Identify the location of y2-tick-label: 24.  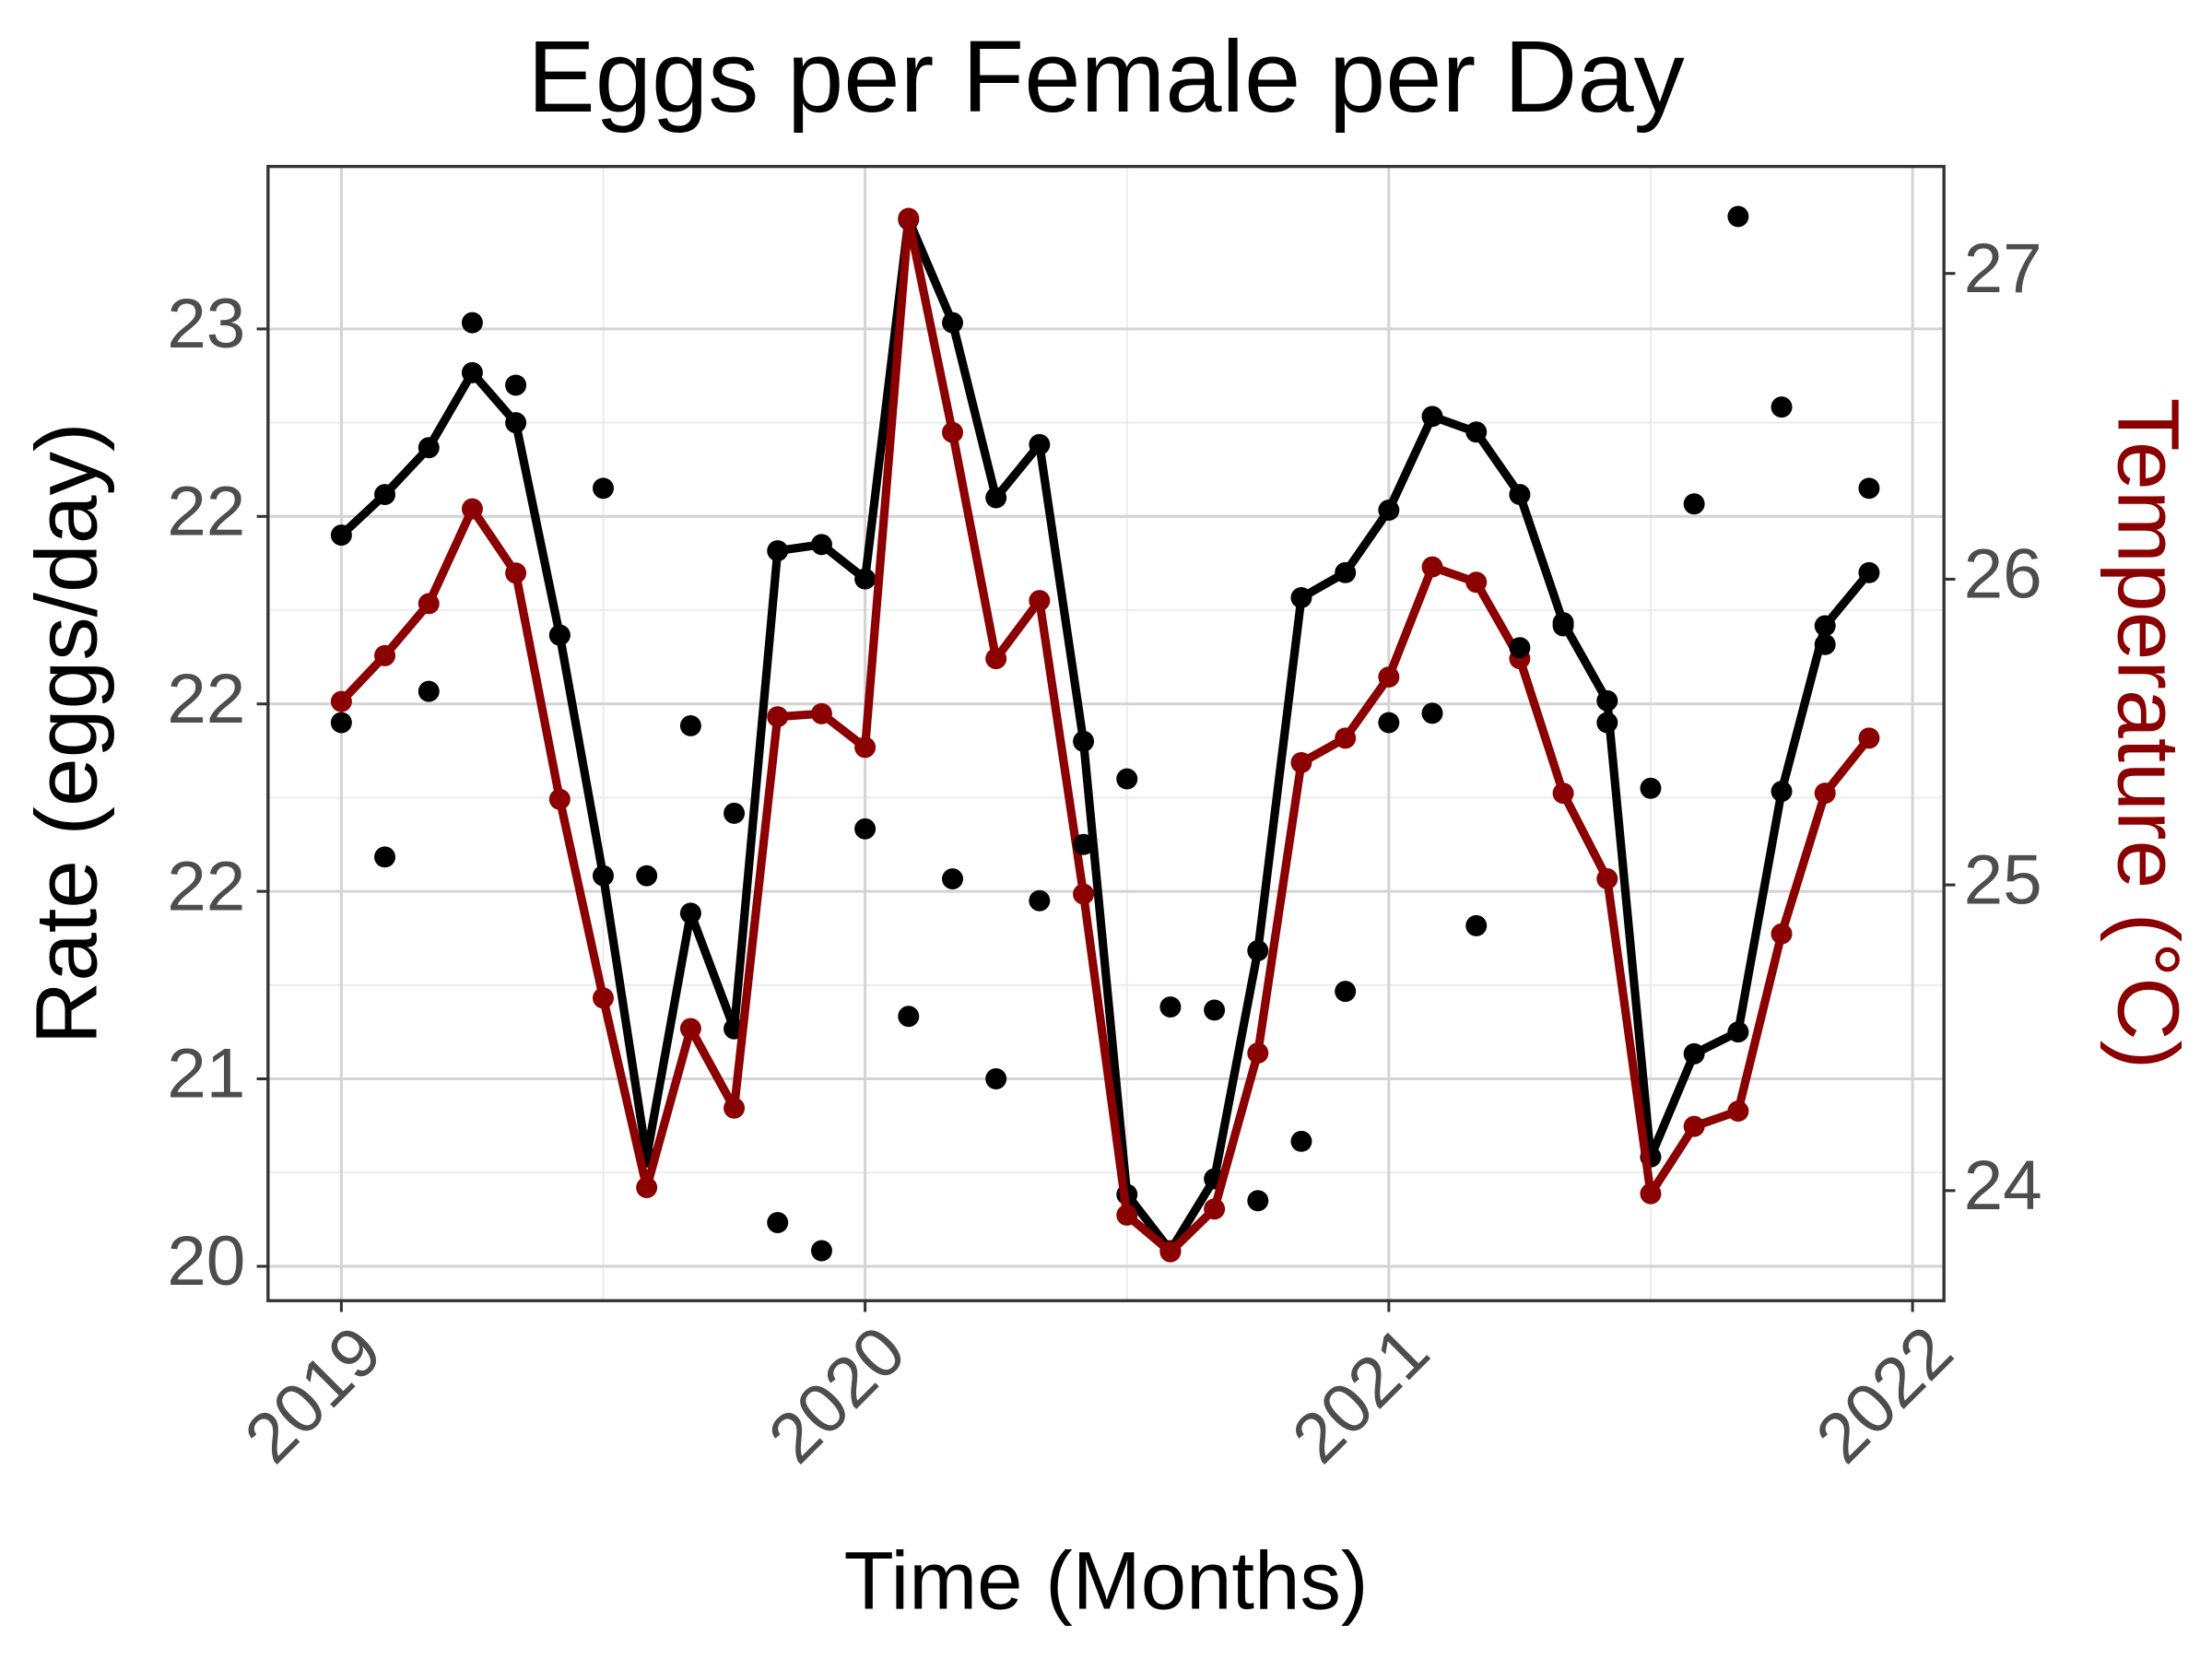
(2003, 1186).